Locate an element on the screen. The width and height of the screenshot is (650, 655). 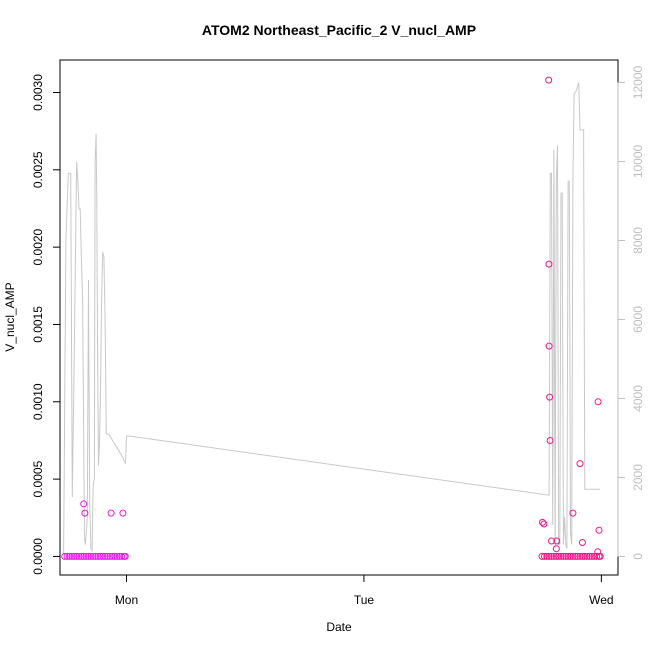
y-tick-label: 0.0015 is located at coordinates (38, 324).